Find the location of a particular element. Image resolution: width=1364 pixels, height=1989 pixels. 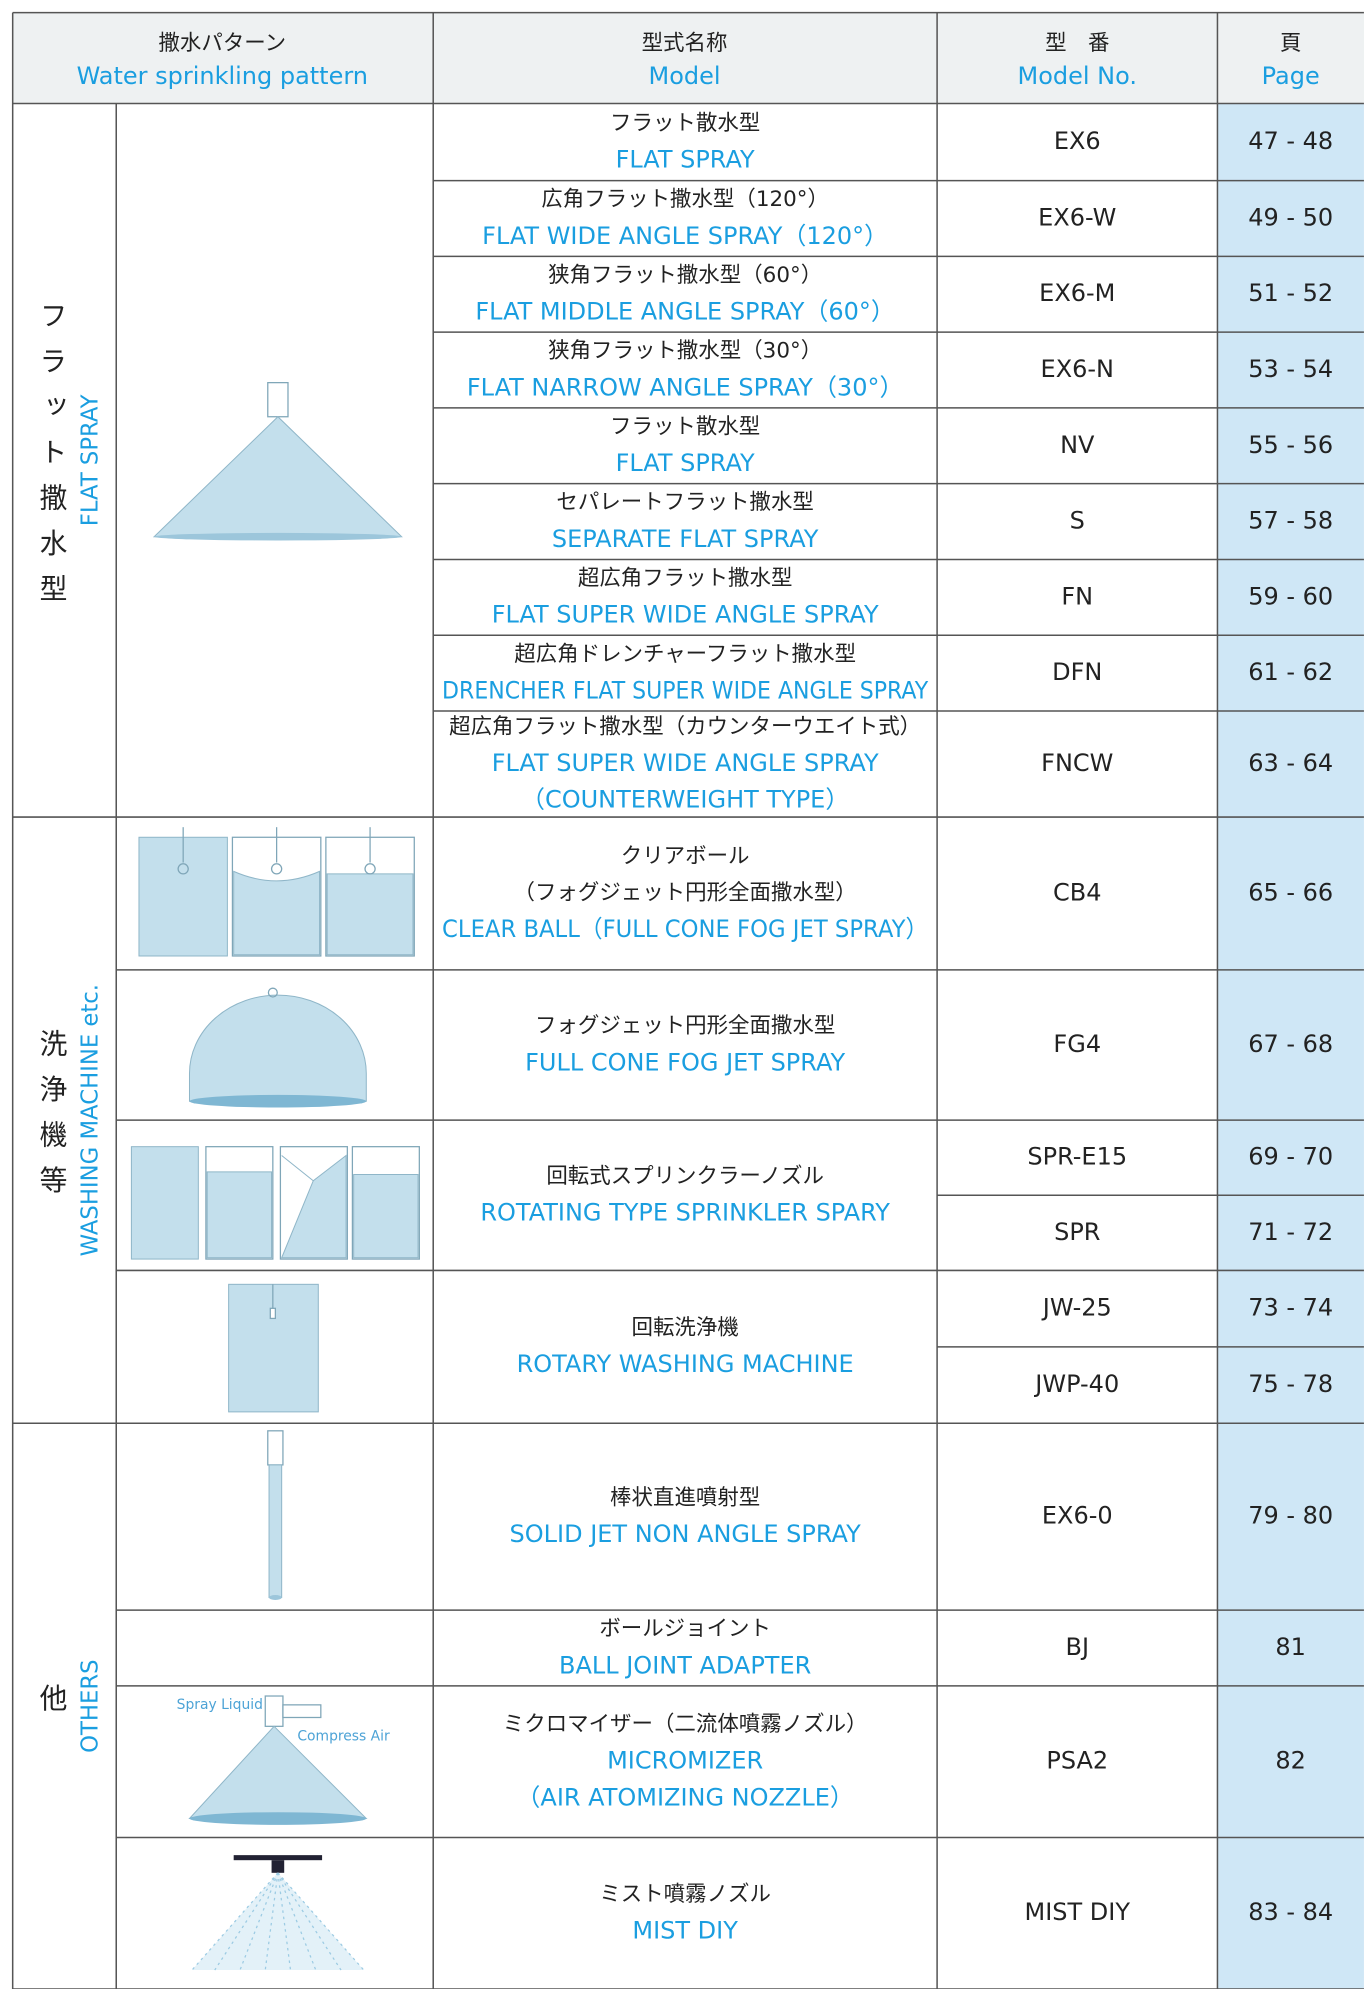

model-number: SPR-E15 is located at coordinates (1077, 1157).